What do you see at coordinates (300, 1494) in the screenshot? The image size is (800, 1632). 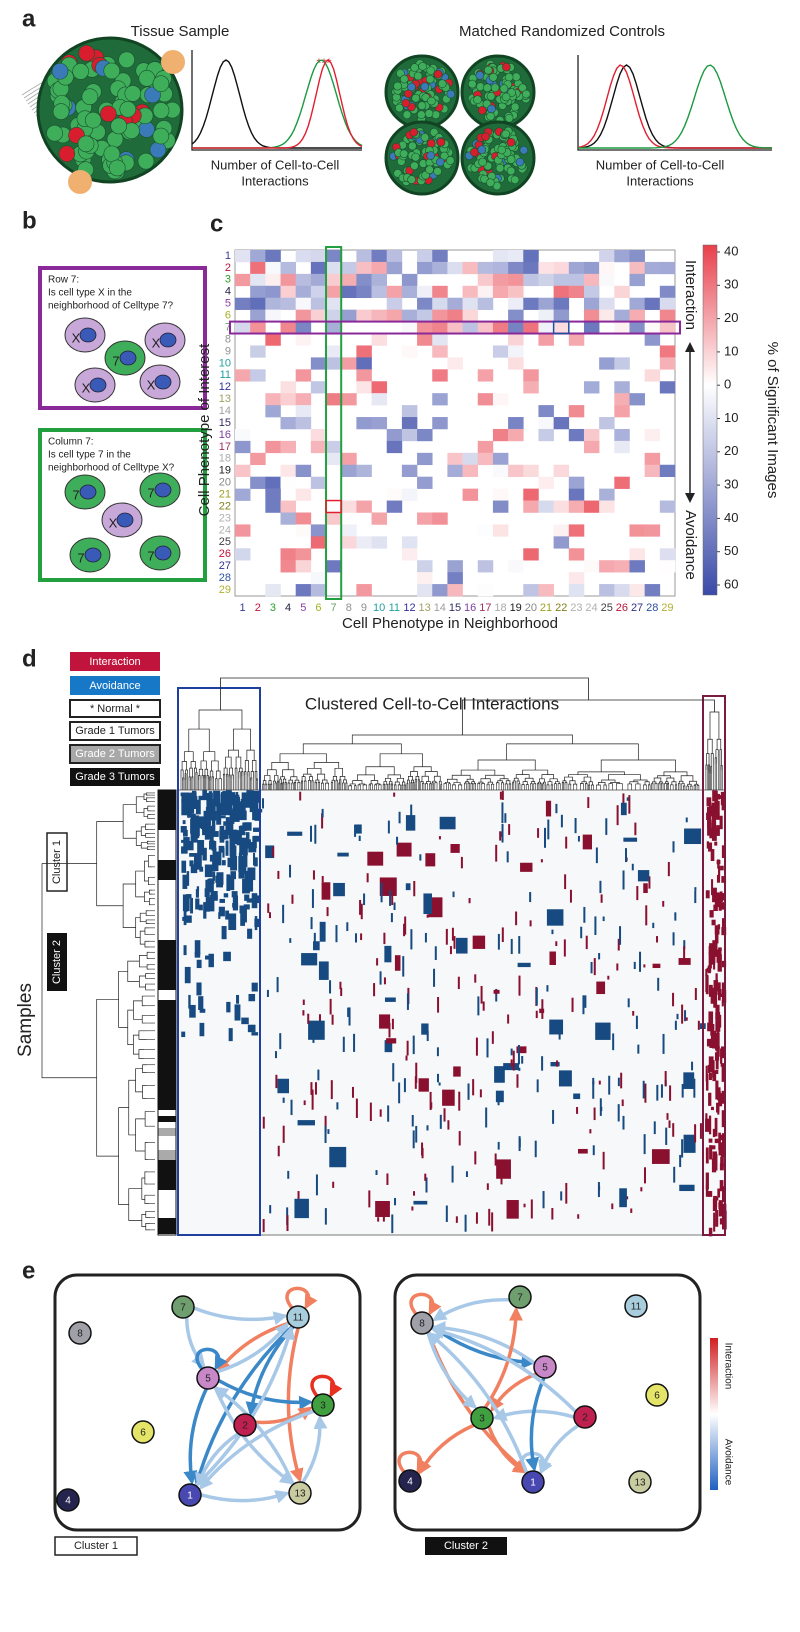 I see `node-label: 13` at bounding box center [300, 1494].